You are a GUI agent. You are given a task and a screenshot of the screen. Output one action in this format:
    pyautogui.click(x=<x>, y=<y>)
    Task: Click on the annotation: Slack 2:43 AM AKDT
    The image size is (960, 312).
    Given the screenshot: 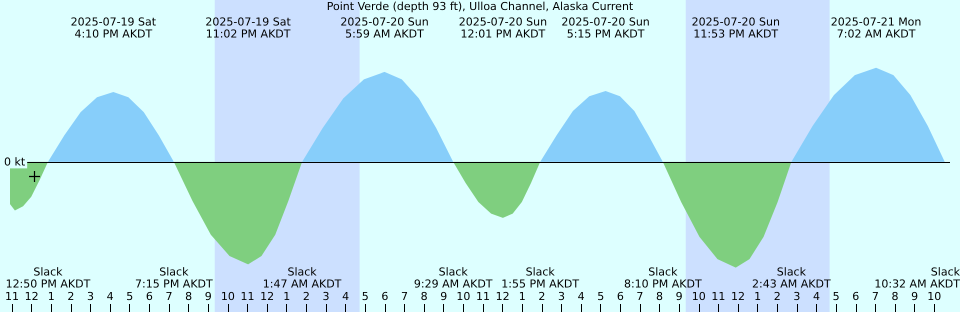 What is the action you would take?
    pyautogui.click(x=791, y=278)
    